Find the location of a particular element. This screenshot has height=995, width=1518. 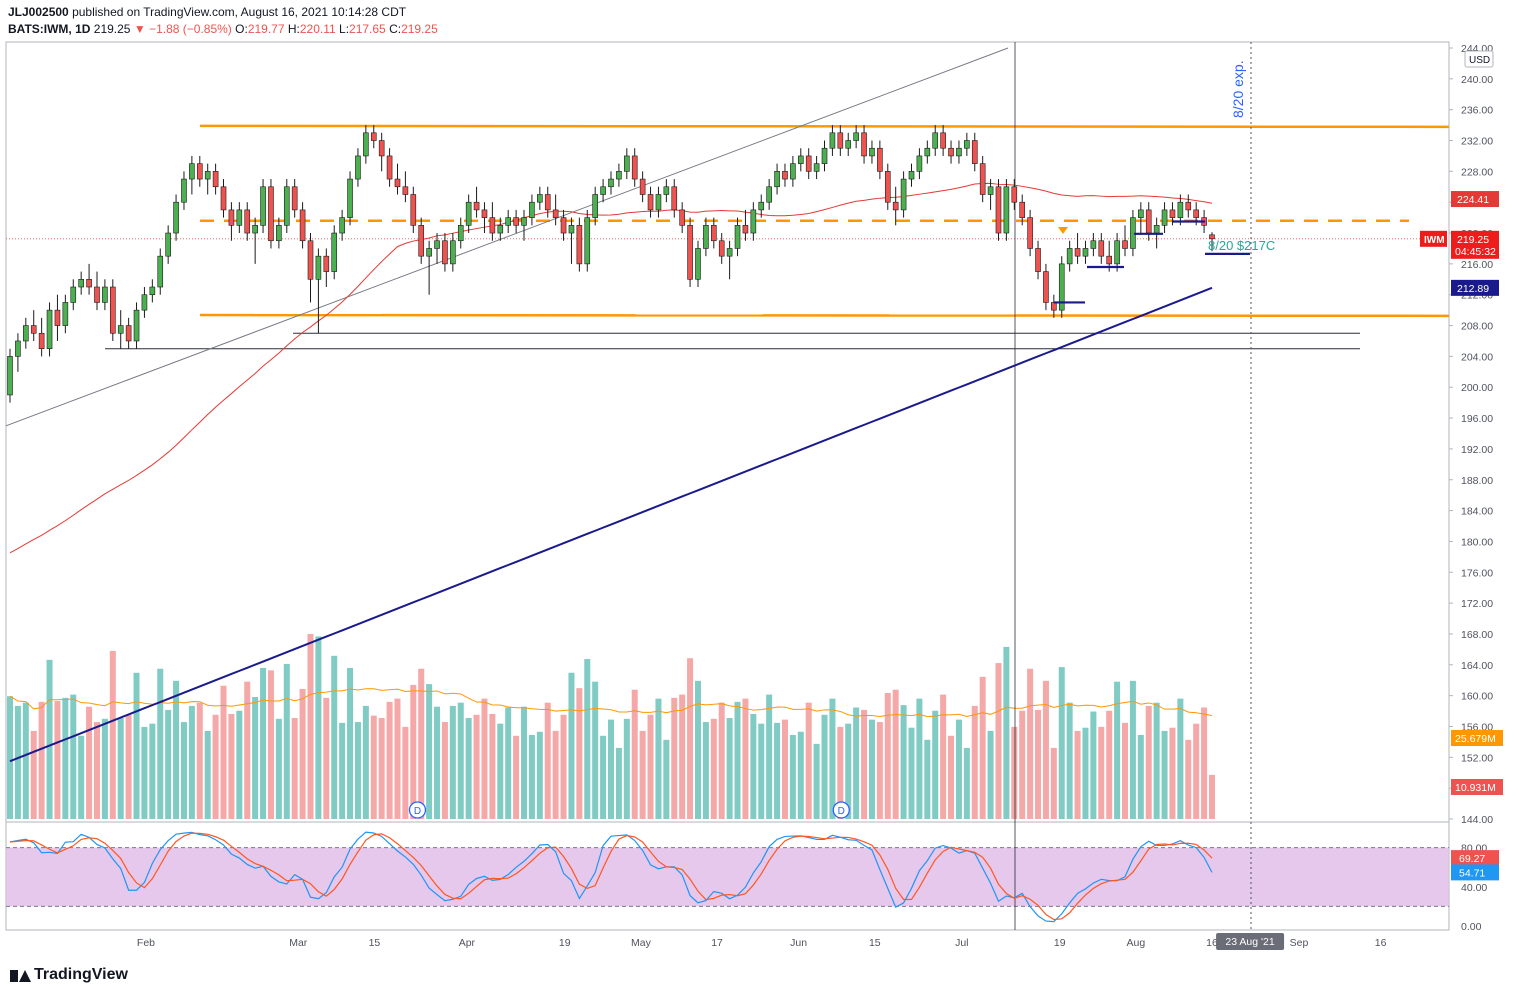

price-tick-label: 196.00 is located at coordinates (1477, 419).